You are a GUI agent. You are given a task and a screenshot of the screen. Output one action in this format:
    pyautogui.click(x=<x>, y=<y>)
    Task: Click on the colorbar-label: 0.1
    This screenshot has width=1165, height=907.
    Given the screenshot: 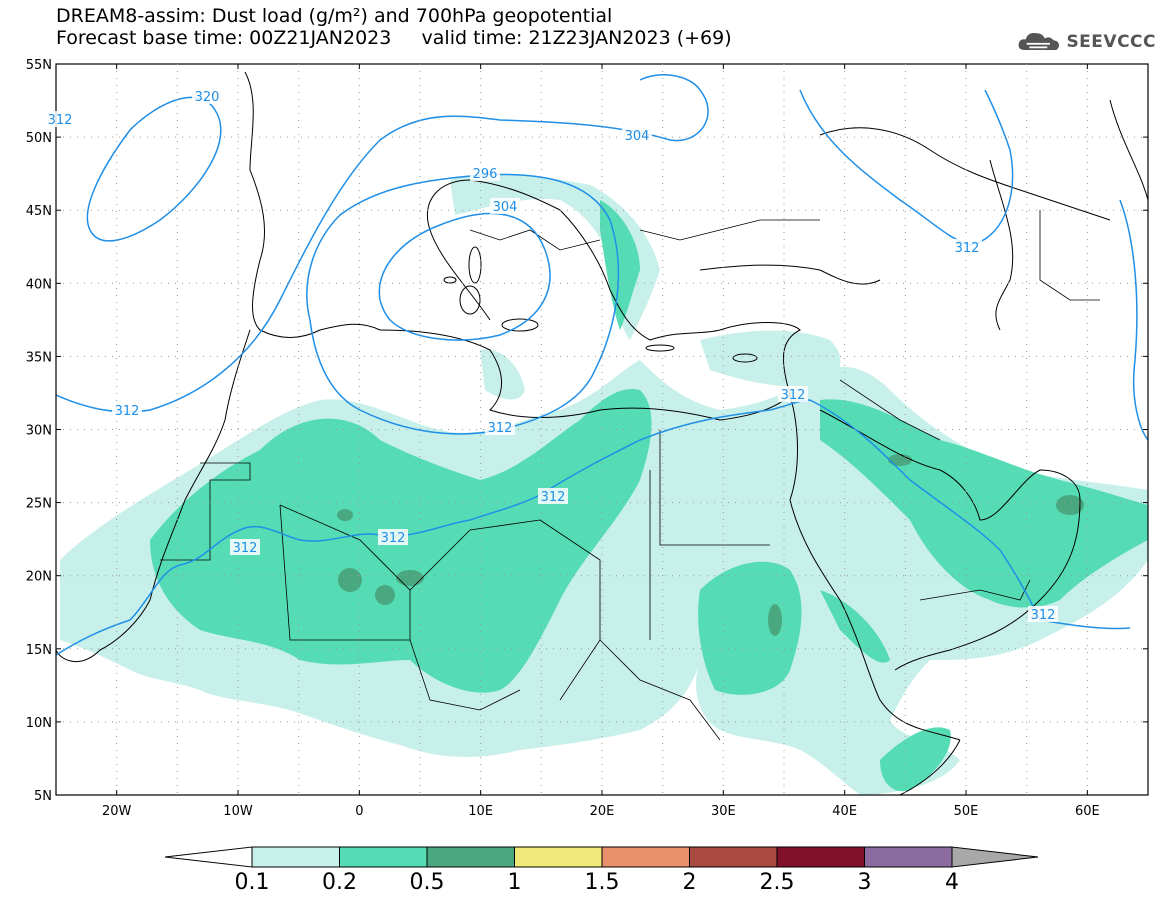 What is the action you would take?
    pyautogui.click(x=252, y=882)
    